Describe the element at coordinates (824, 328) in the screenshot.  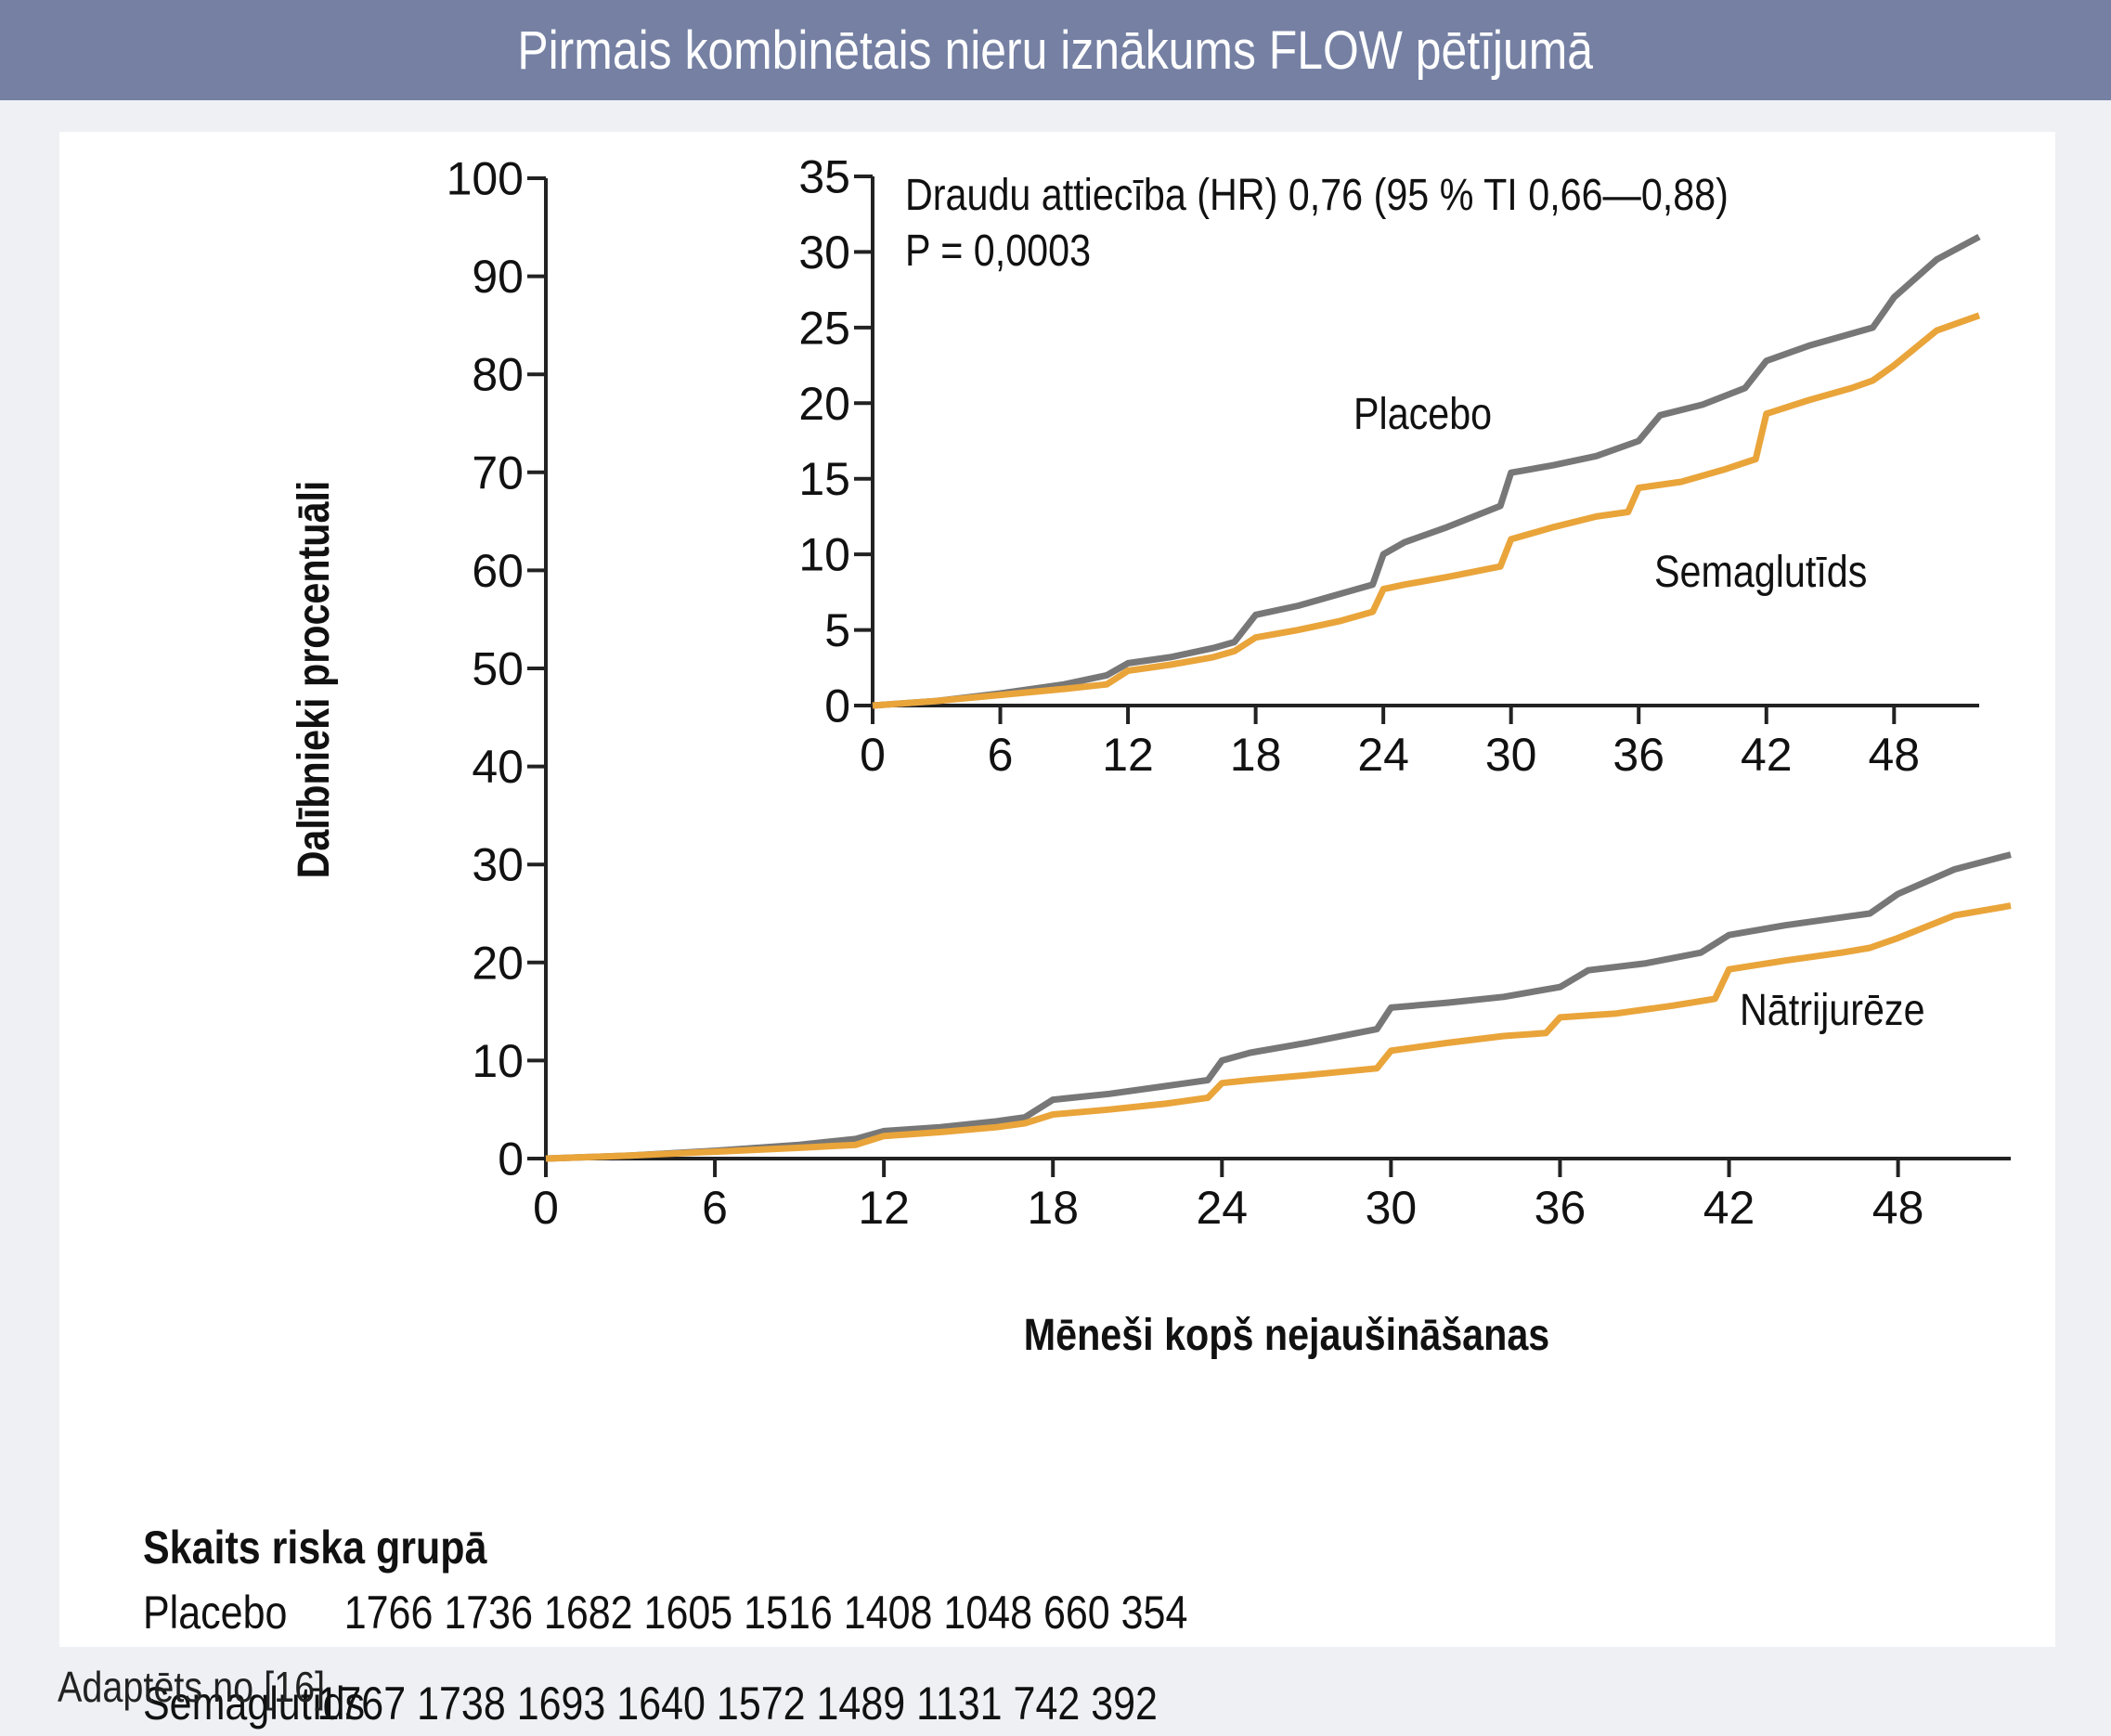
I see `inset-y-tick-label: 25` at that location.